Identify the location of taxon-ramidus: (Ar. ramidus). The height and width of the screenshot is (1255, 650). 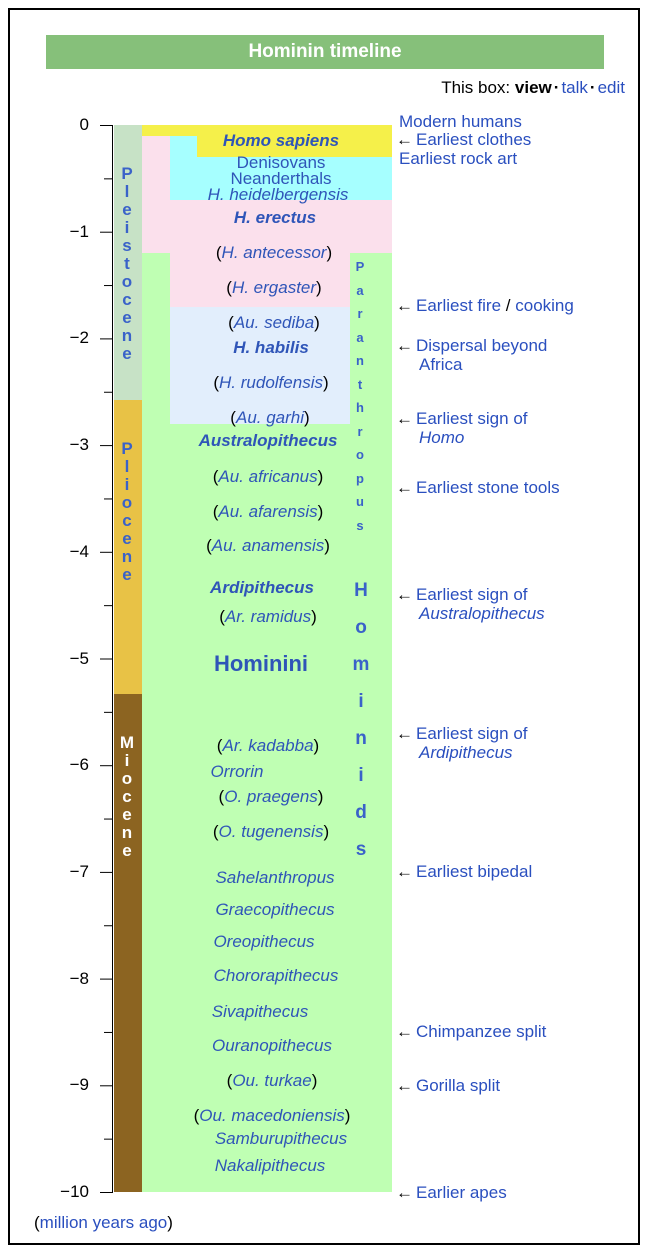
(268, 616).